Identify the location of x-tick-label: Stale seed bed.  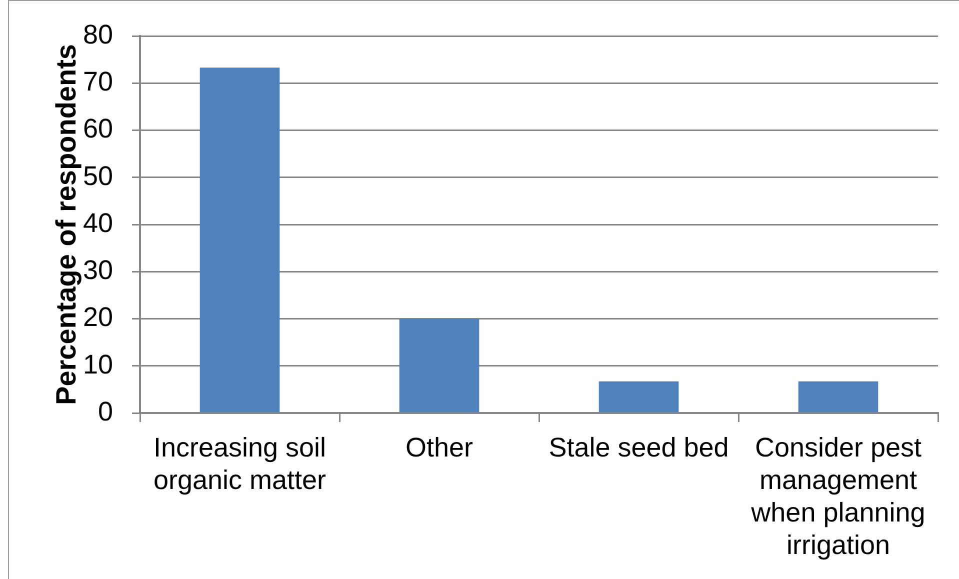
(638, 447).